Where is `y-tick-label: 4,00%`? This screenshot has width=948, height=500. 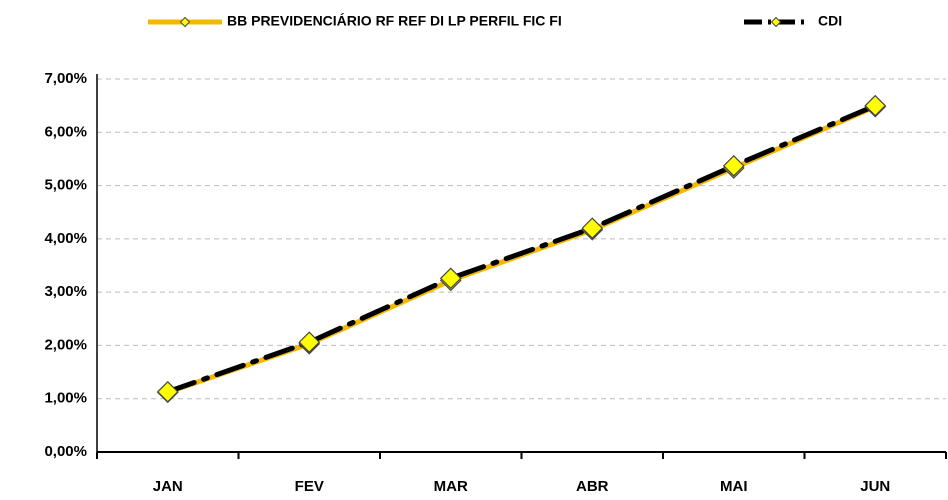
y-tick-label: 4,00% is located at coordinates (65, 238).